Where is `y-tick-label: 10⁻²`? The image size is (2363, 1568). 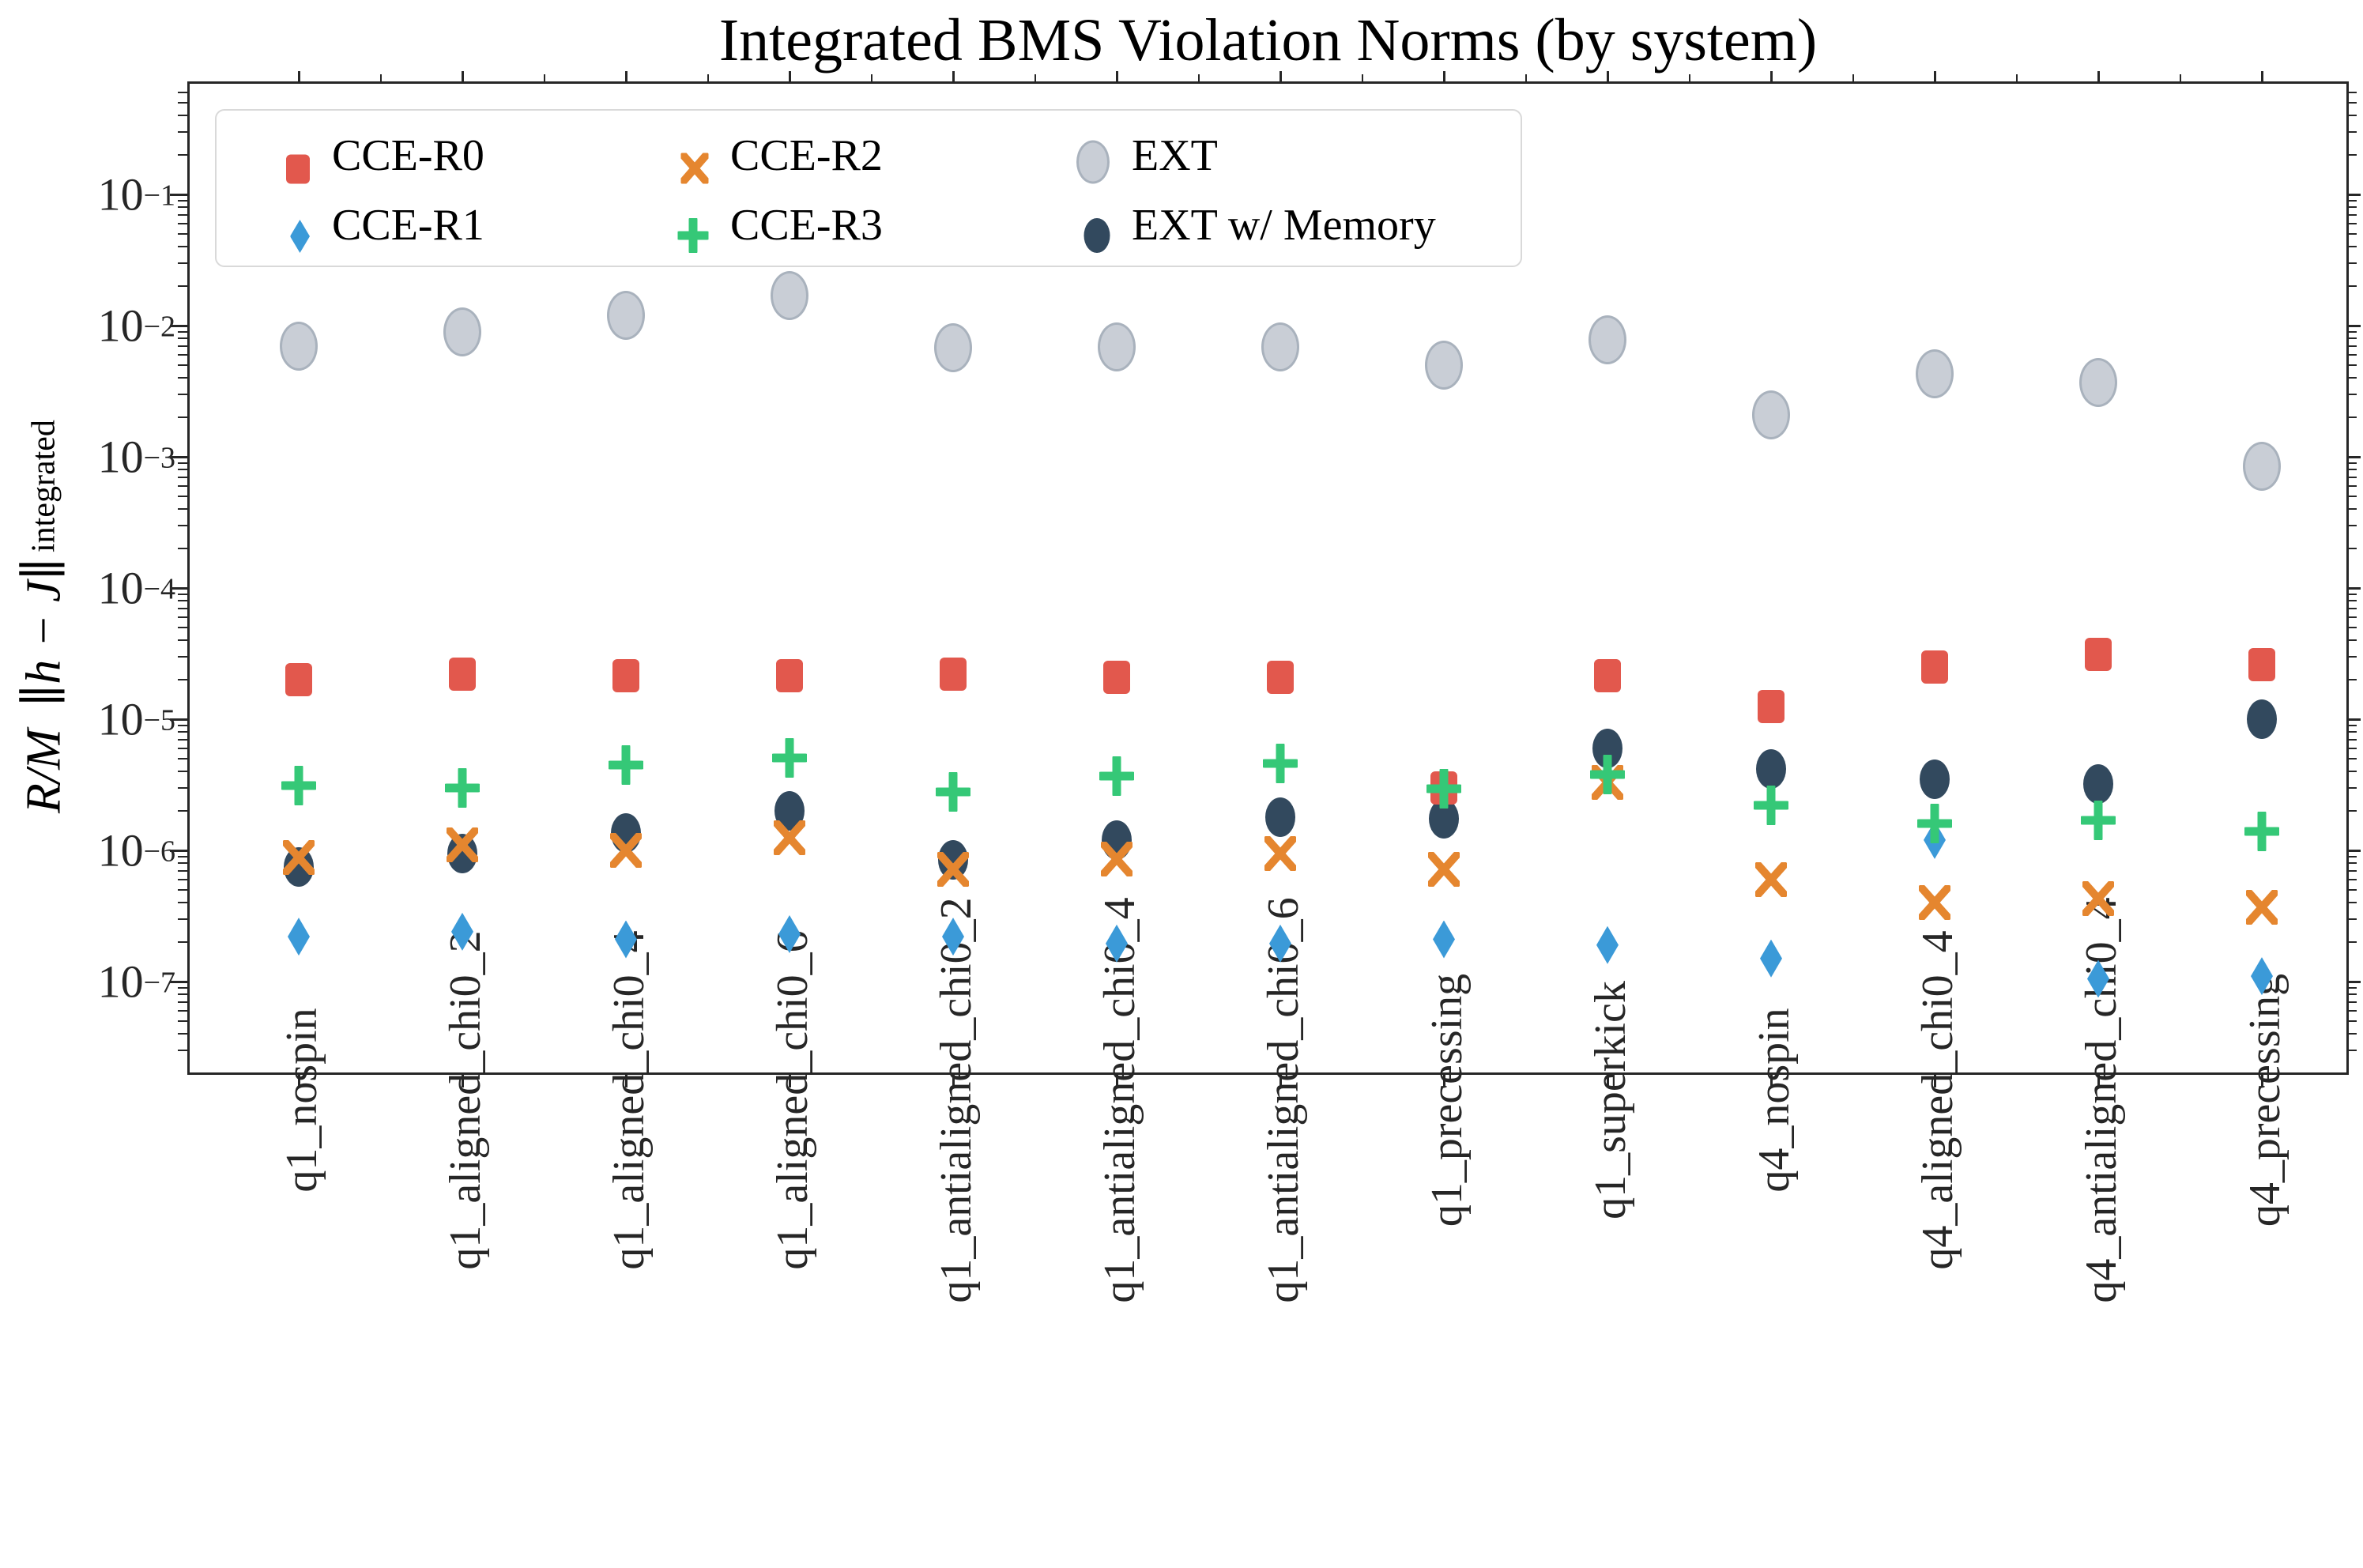
y-tick-label: 10⁻² is located at coordinates (136, 326).